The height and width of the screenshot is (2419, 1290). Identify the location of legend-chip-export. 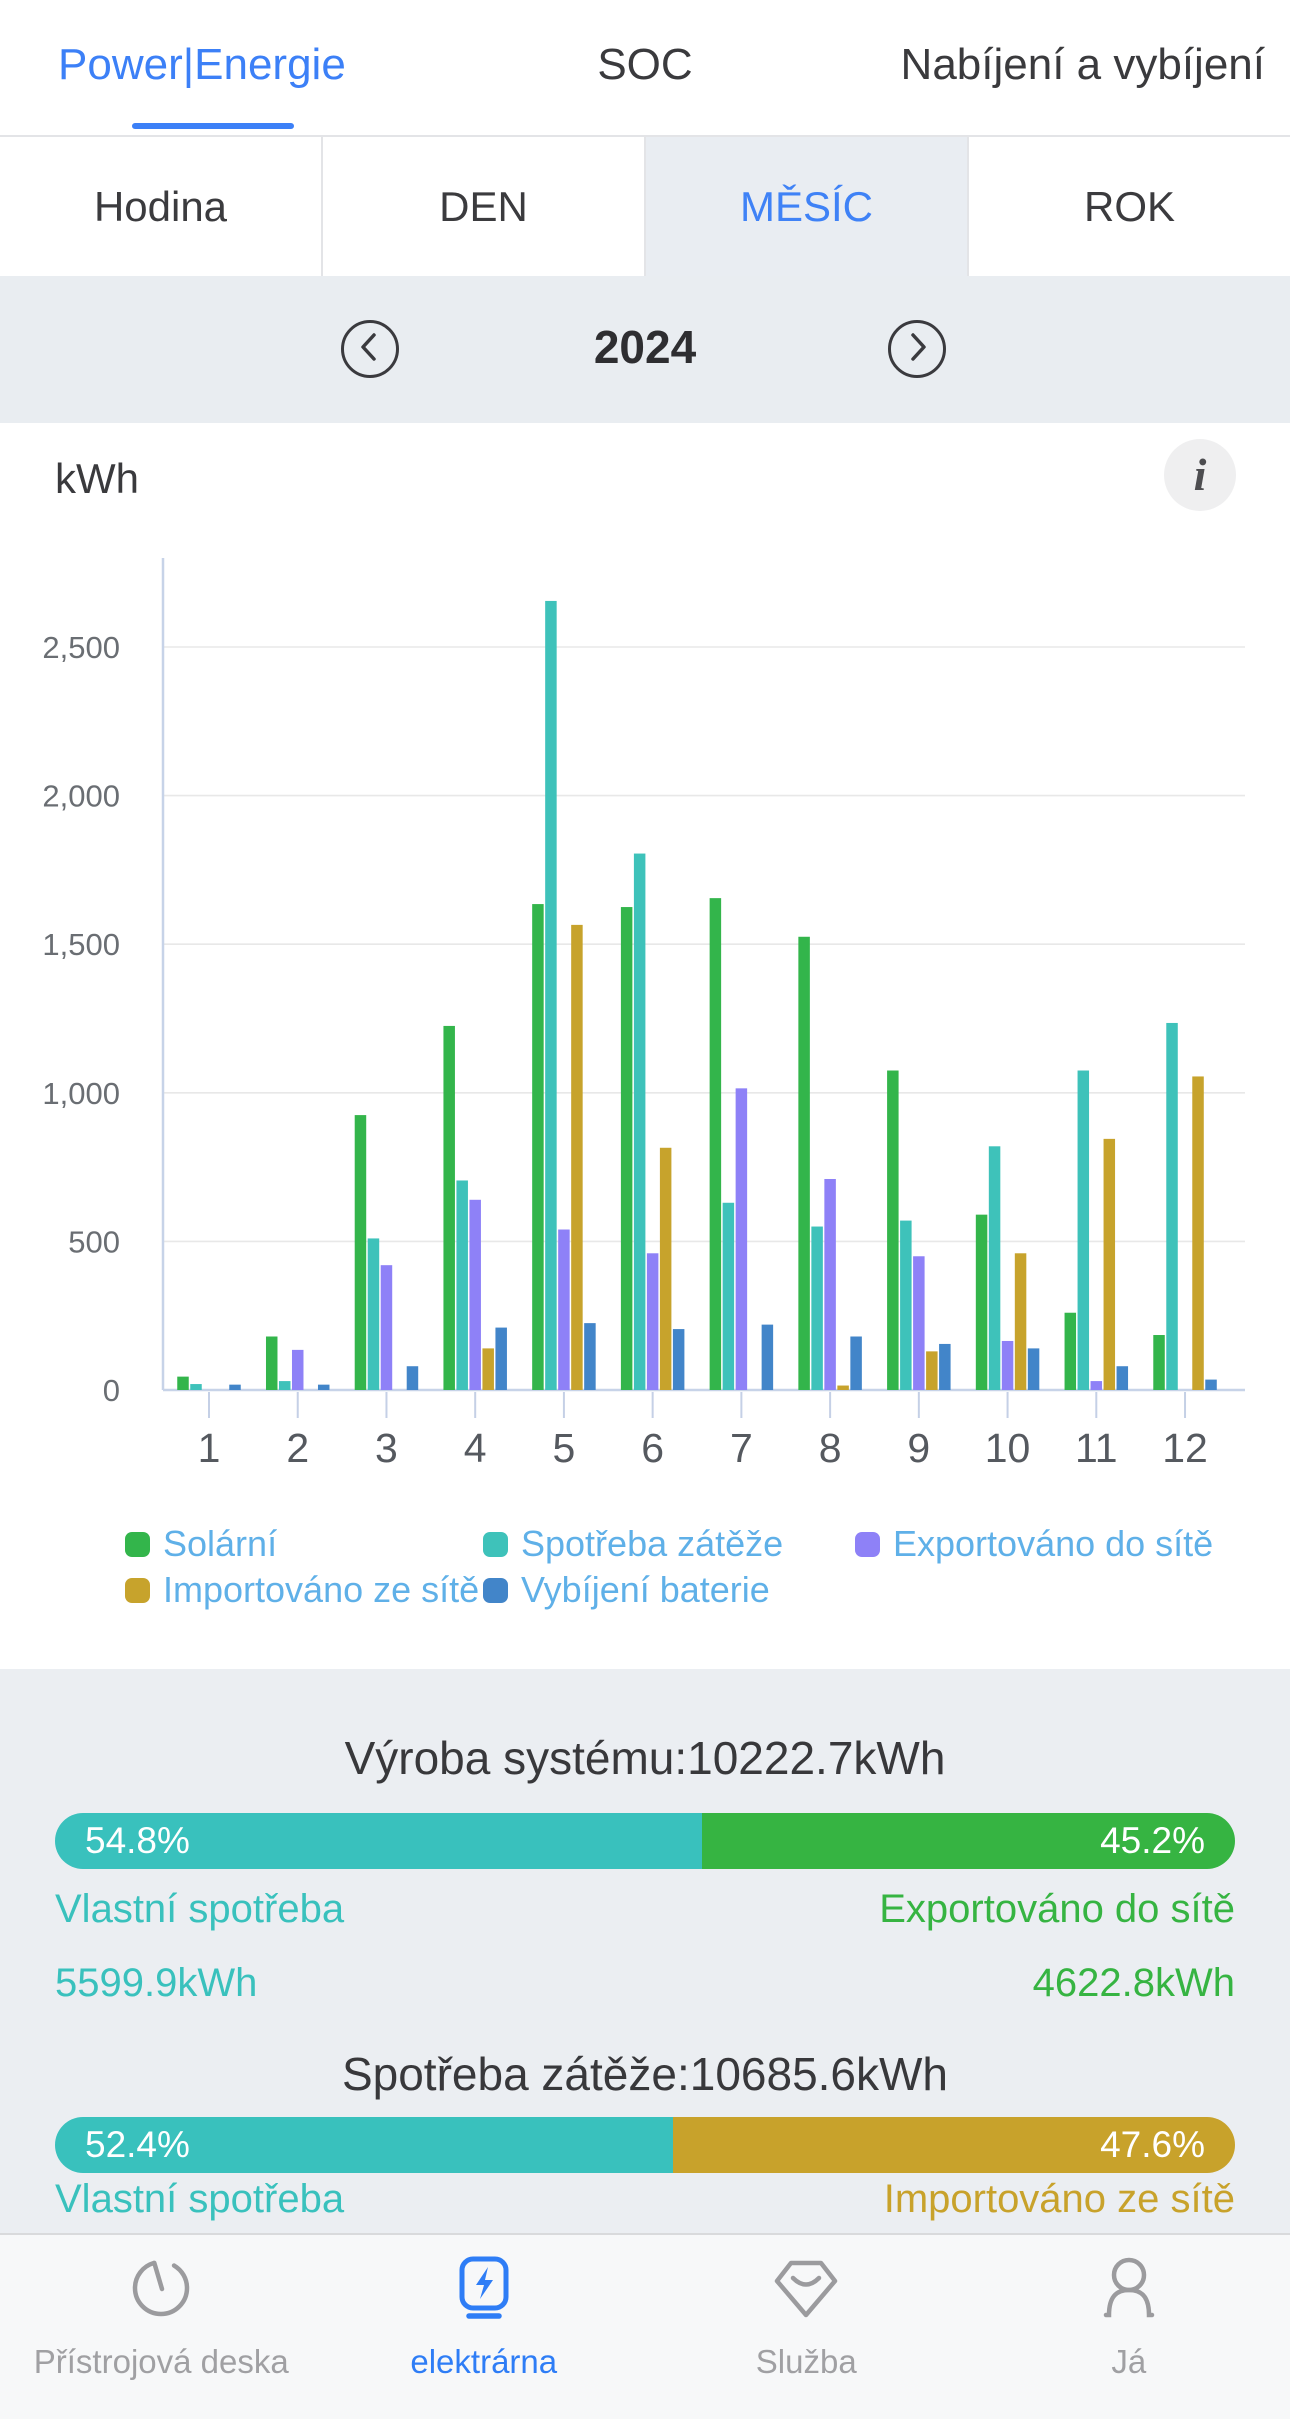
(867, 1544).